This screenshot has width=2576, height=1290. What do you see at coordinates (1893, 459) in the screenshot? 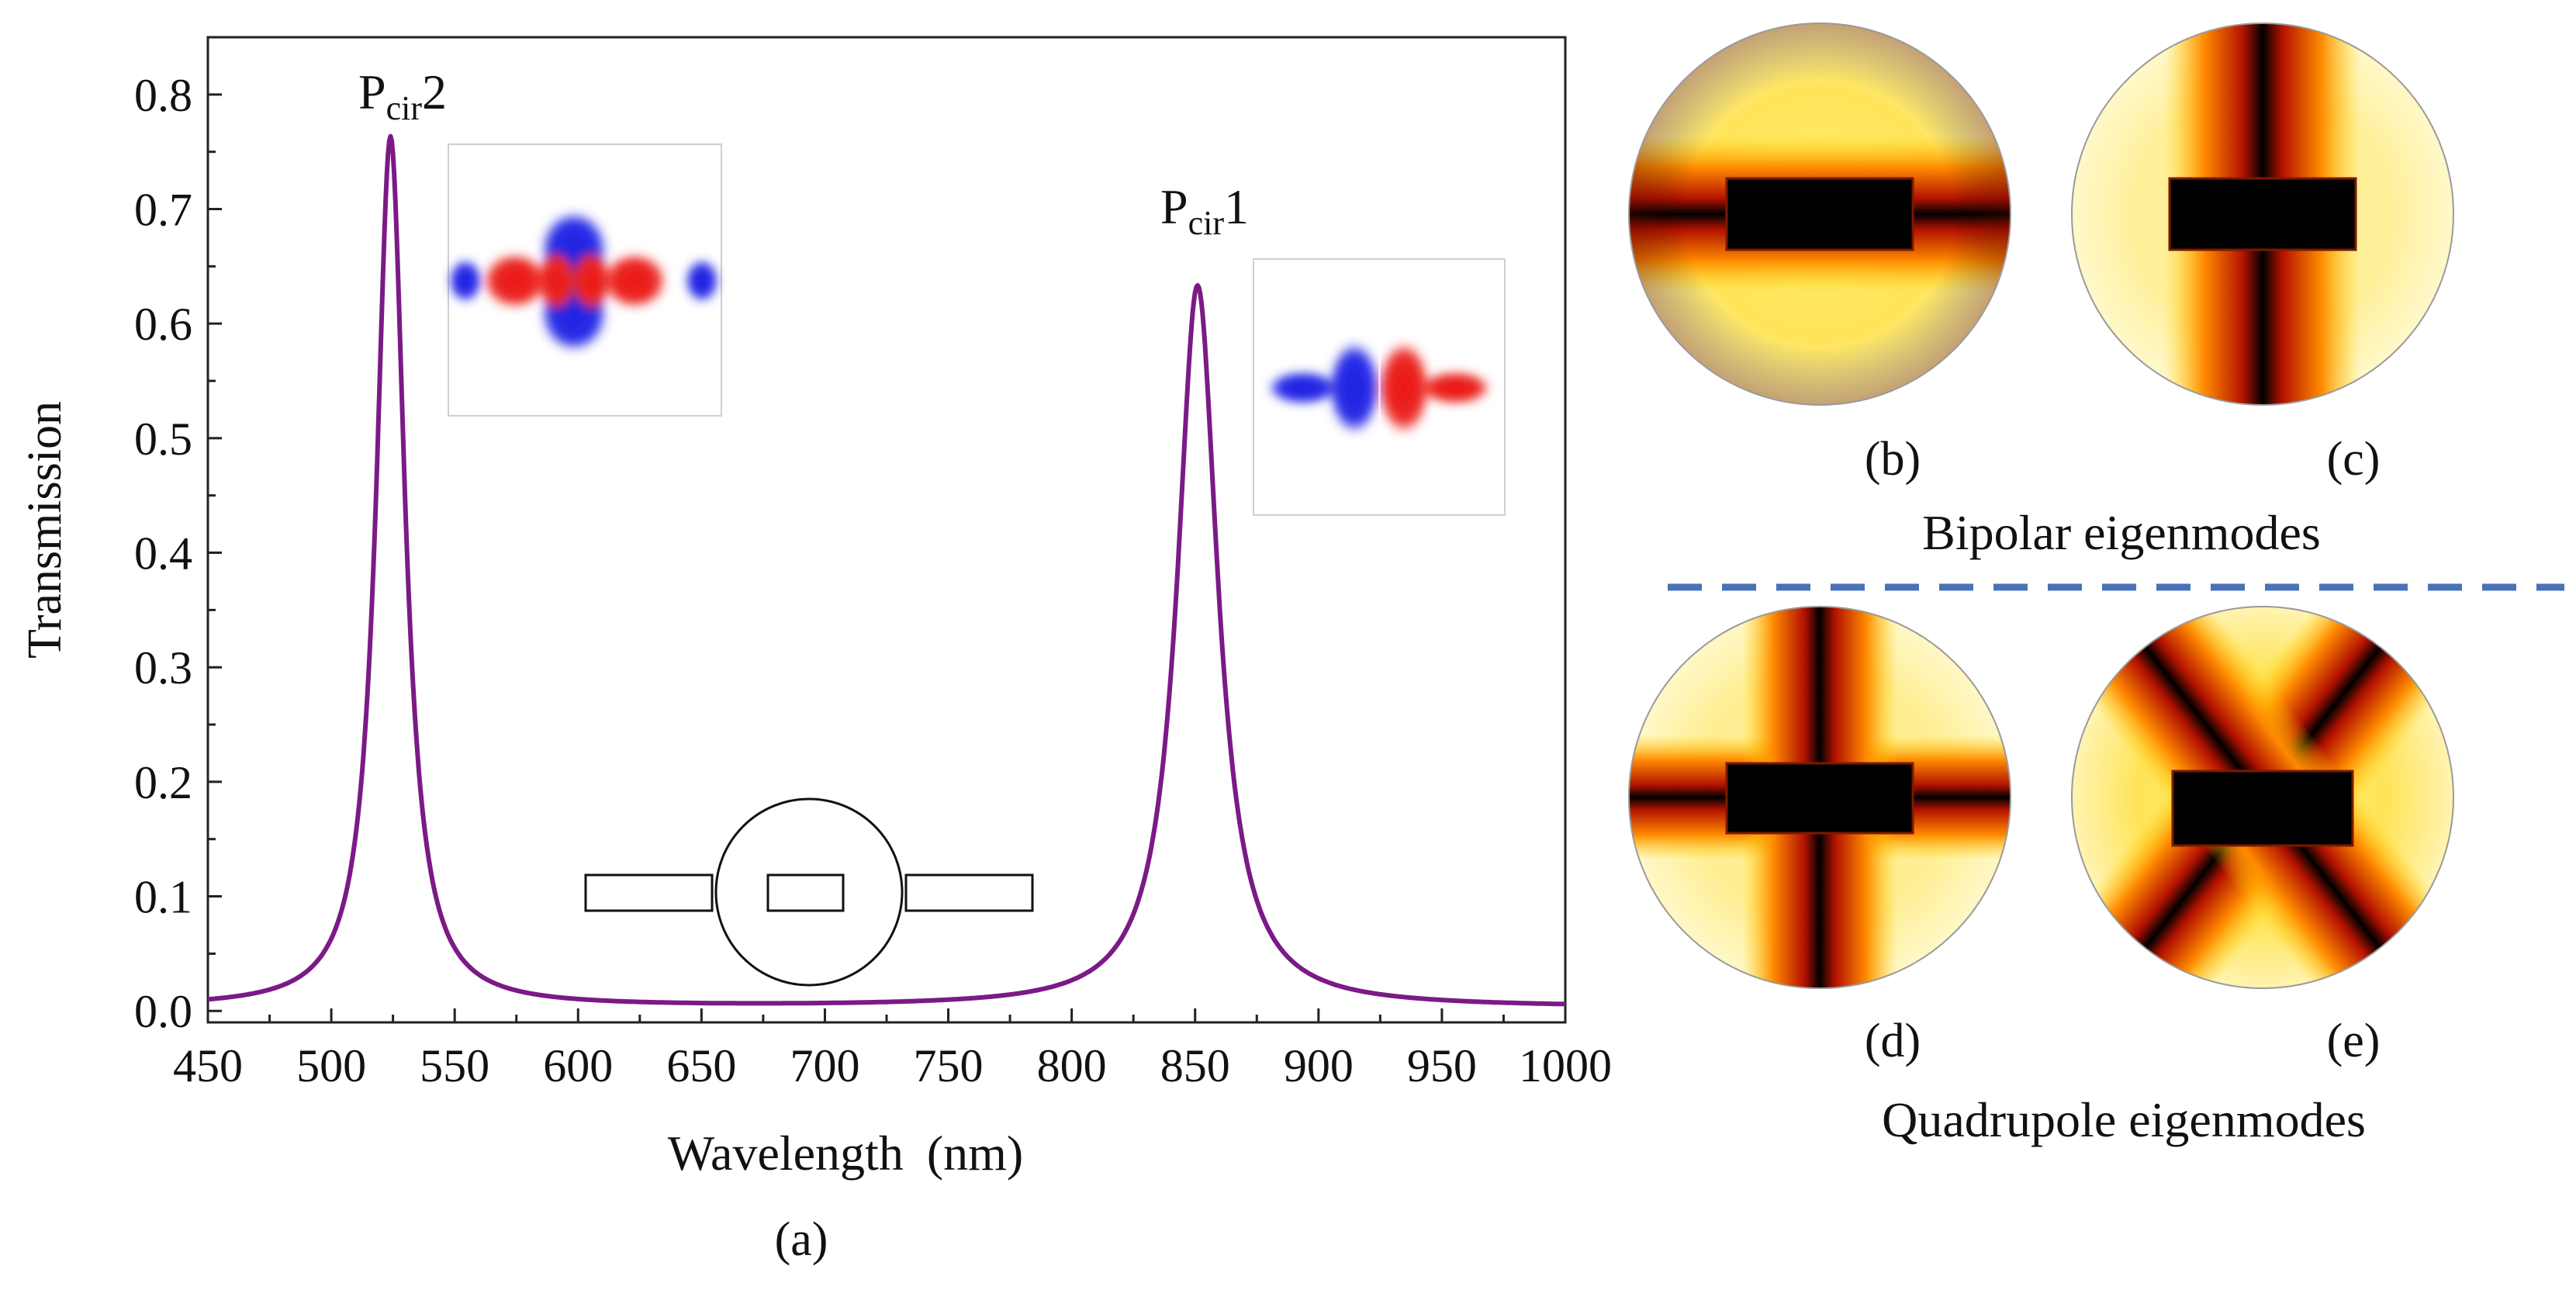
I see `eigenmode-label-b: (b)` at bounding box center [1893, 459].